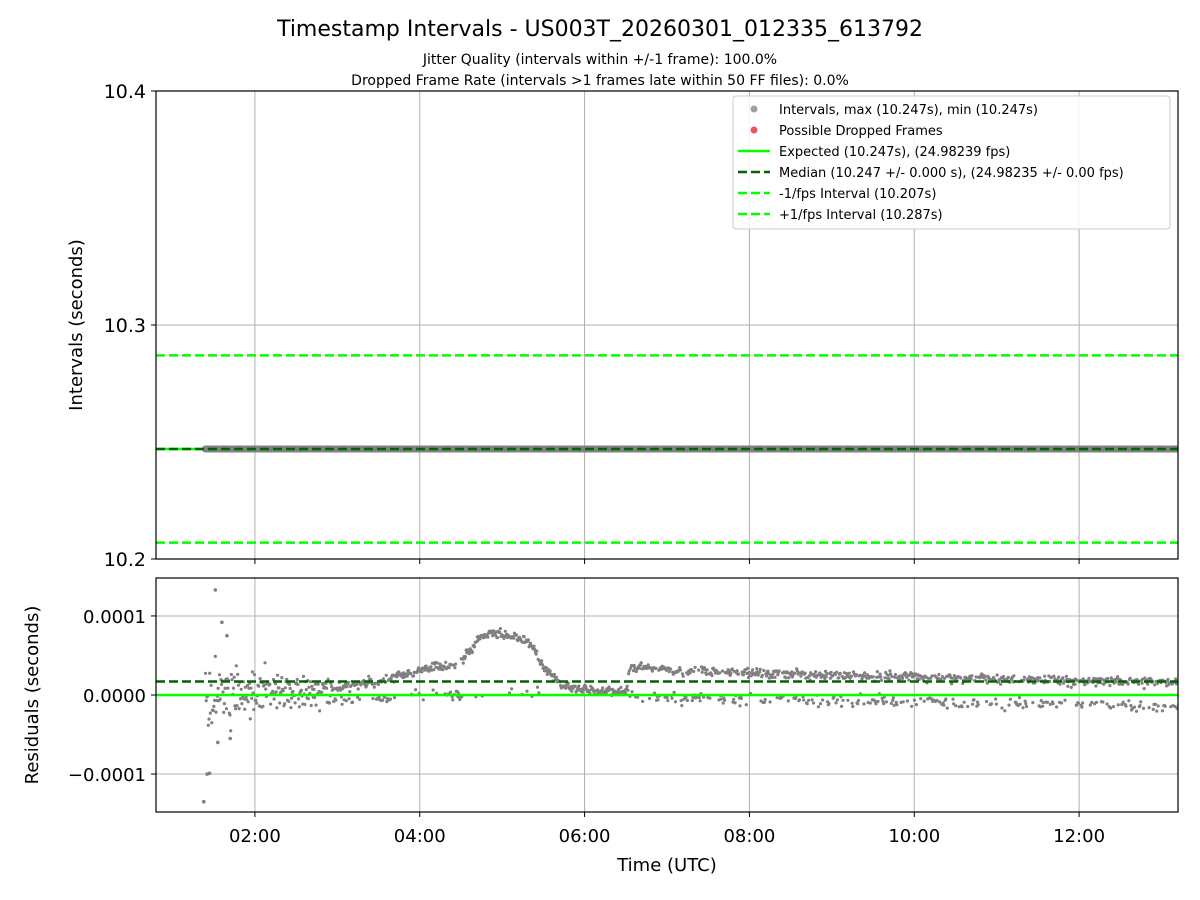  What do you see at coordinates (107, 775) in the screenshot?
I see `residuals-y-tick-label: −0.0001` at bounding box center [107, 775].